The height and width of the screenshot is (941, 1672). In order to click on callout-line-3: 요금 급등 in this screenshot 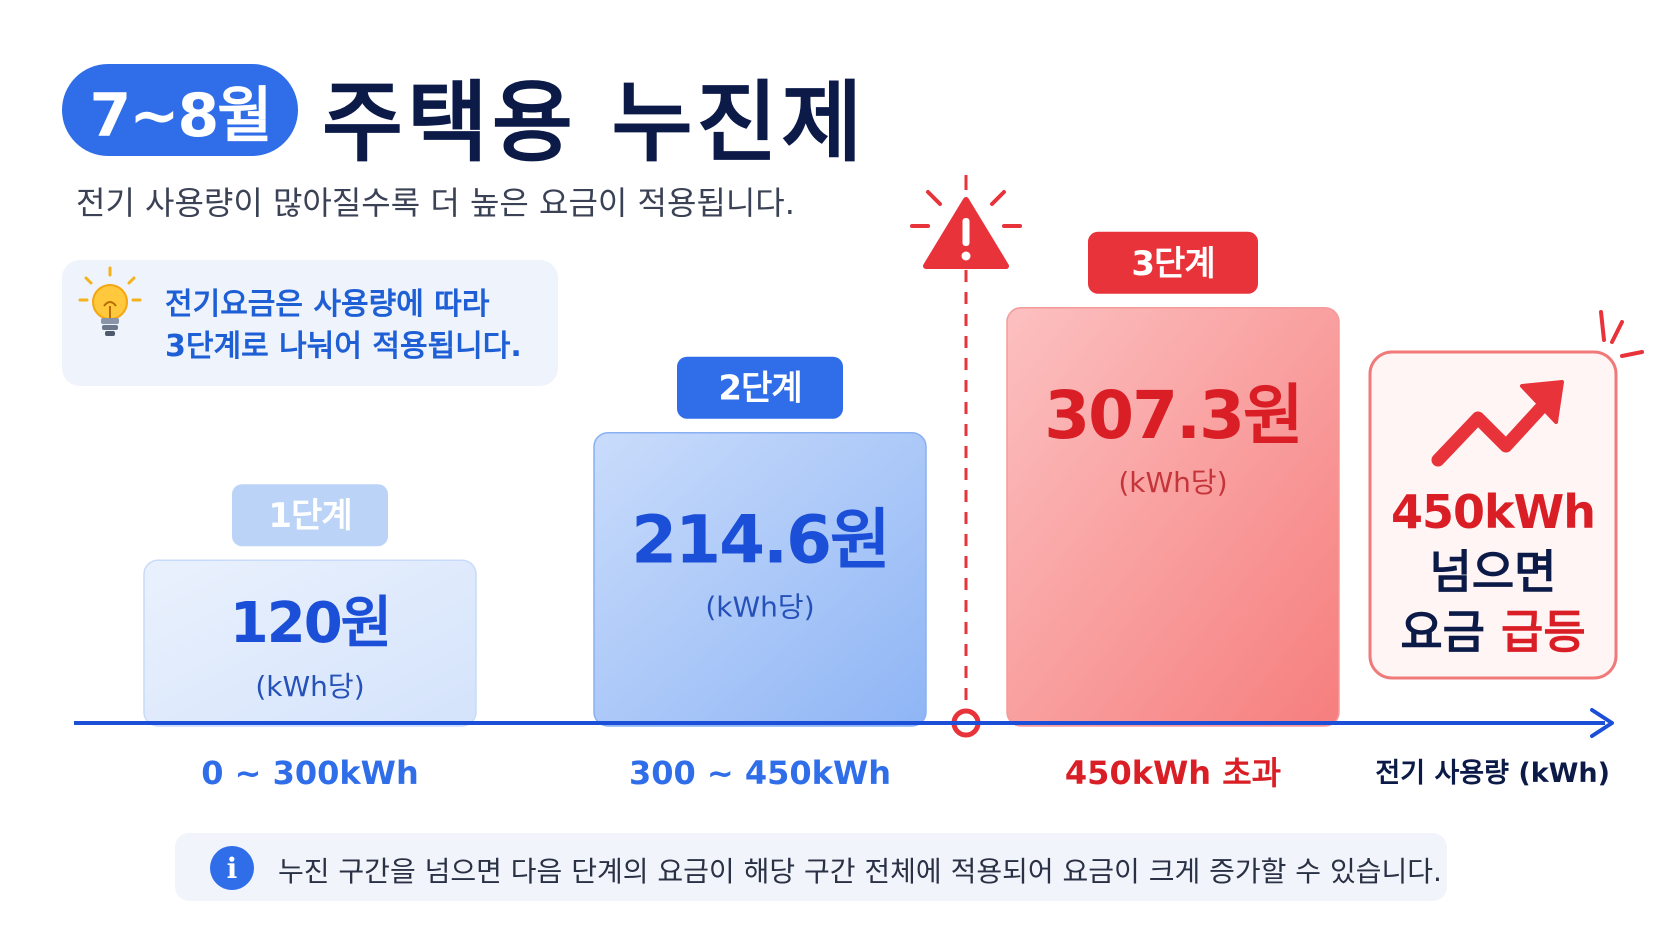, I will do `click(1492, 632)`.